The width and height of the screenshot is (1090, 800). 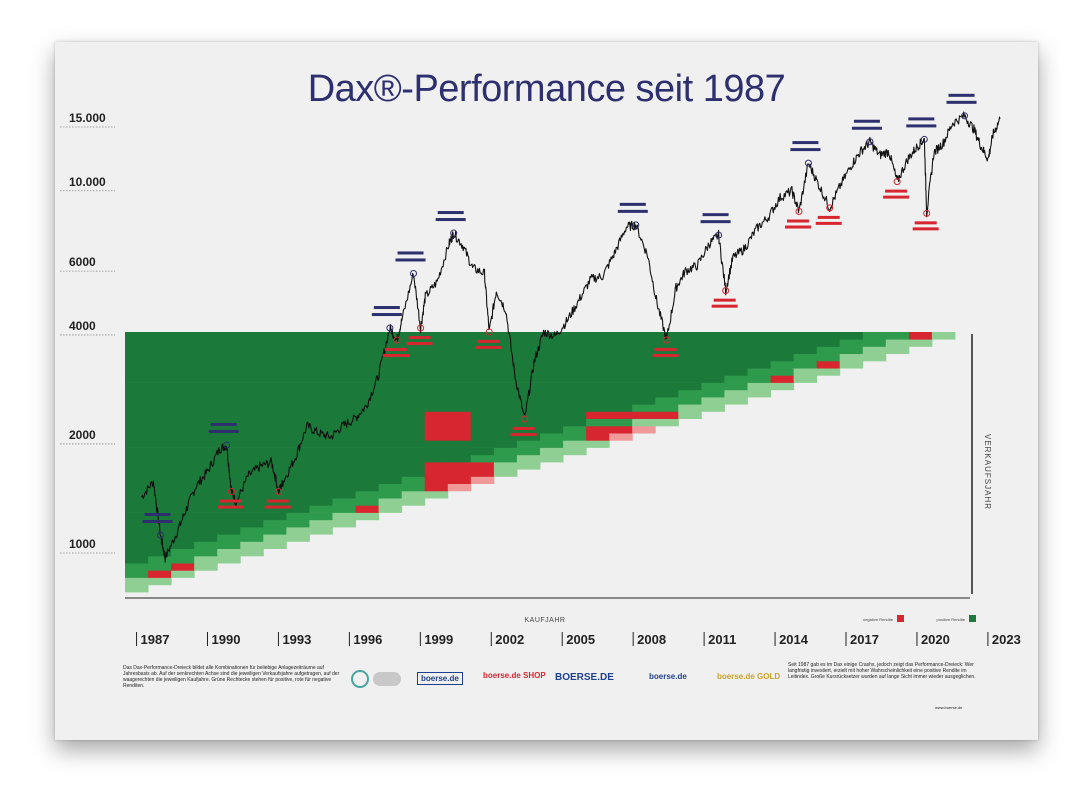 What do you see at coordinates (82, 262) in the screenshot?
I see `y-tick-label: 6000` at bounding box center [82, 262].